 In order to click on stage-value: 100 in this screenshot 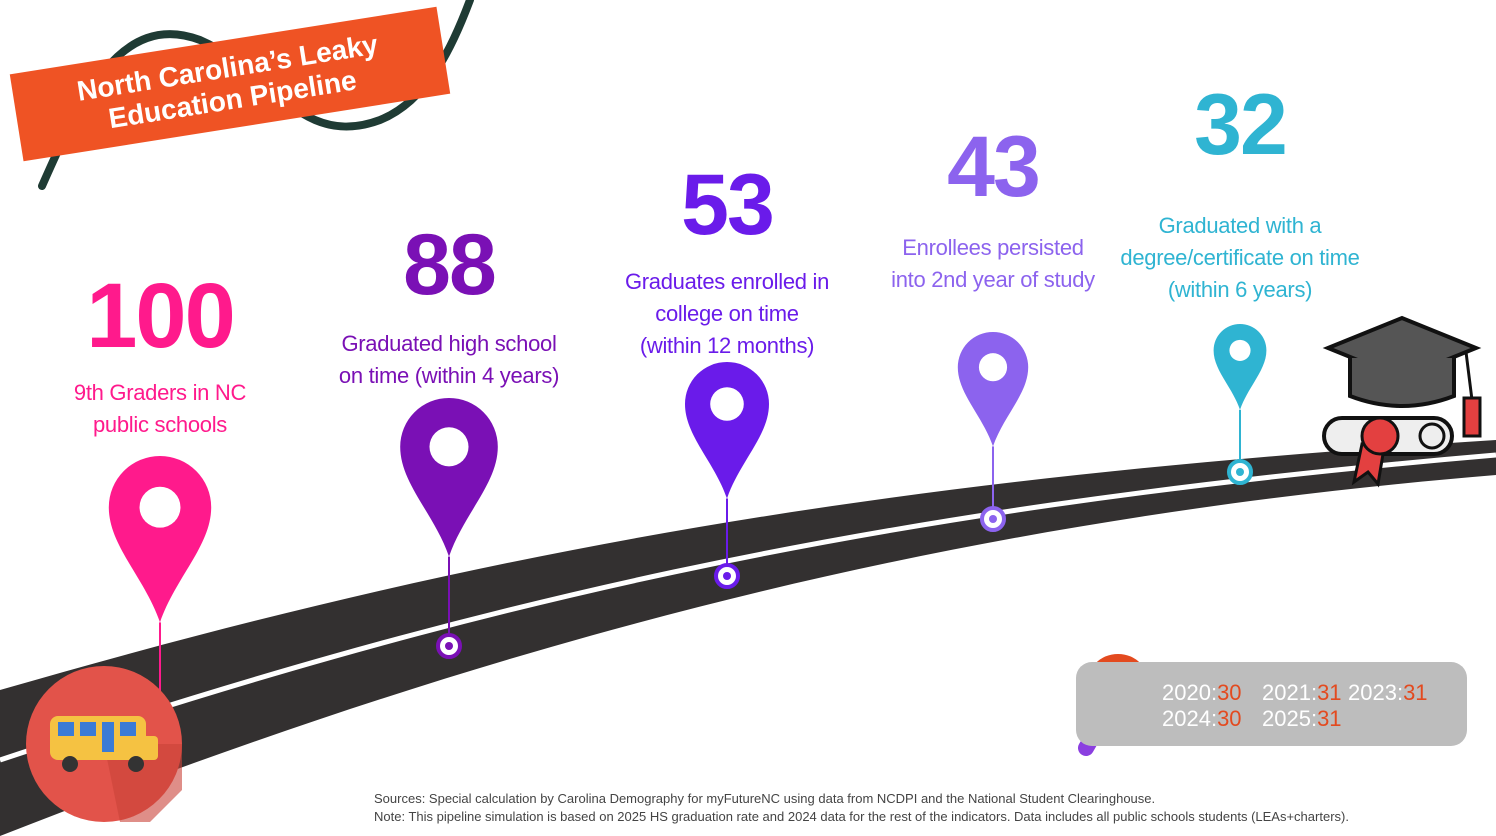, I will do `click(161, 316)`.